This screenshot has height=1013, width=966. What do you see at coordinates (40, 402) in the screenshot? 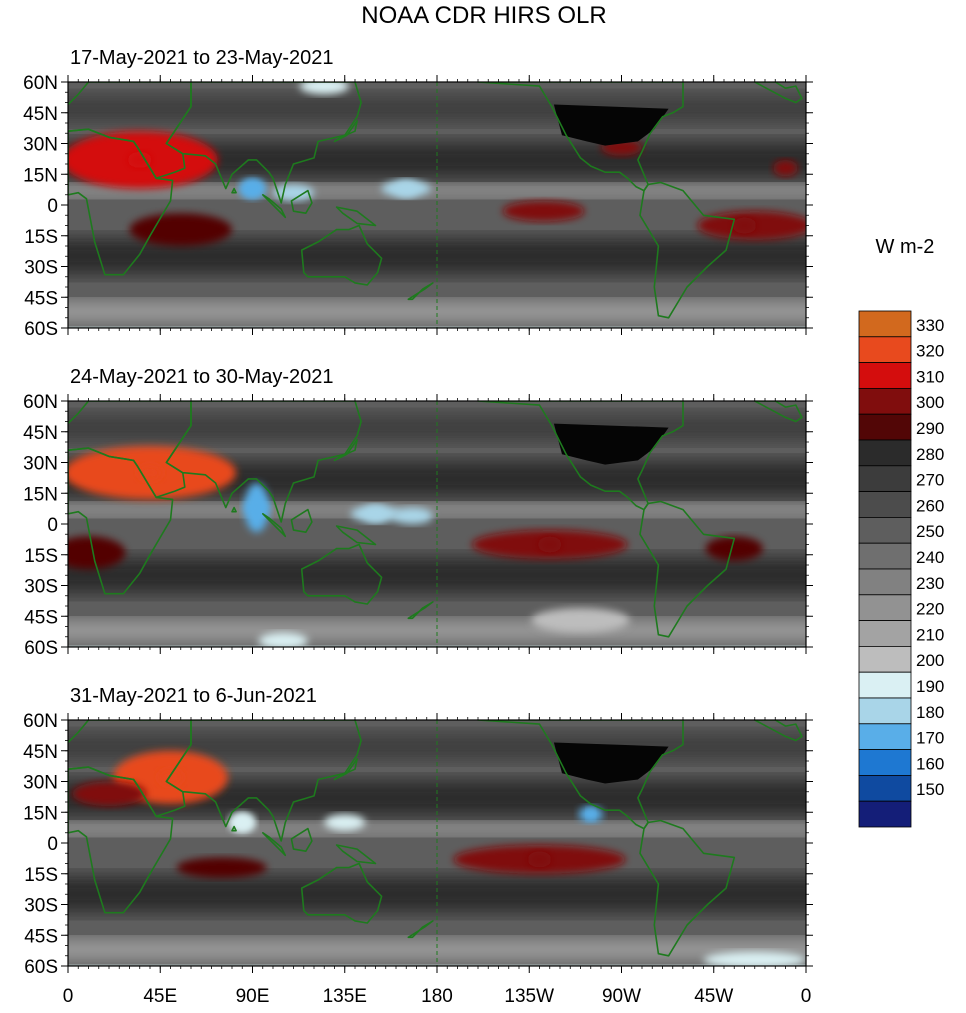
I see `y-tick-label: 60N` at bounding box center [40, 402].